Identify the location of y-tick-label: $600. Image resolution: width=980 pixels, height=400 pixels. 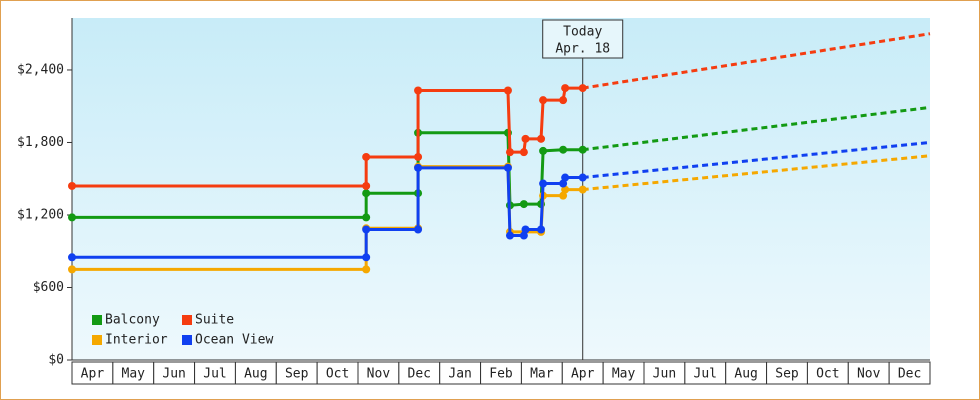
(48, 287).